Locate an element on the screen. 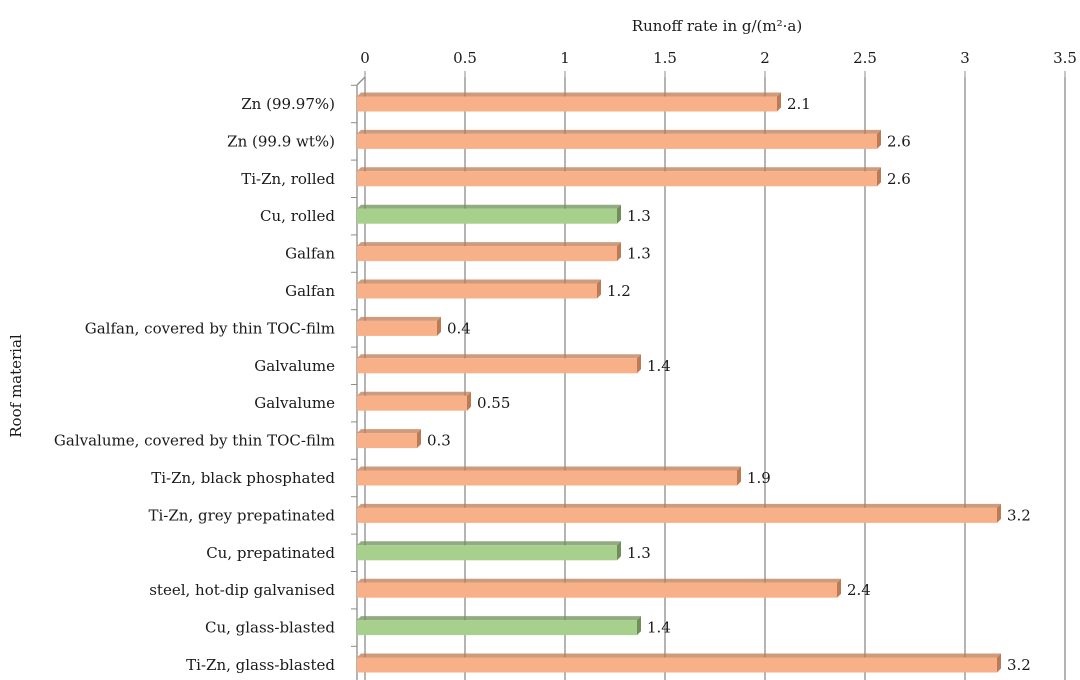 The width and height of the screenshot is (1080, 680). value-label: 1.2 is located at coordinates (619, 291).